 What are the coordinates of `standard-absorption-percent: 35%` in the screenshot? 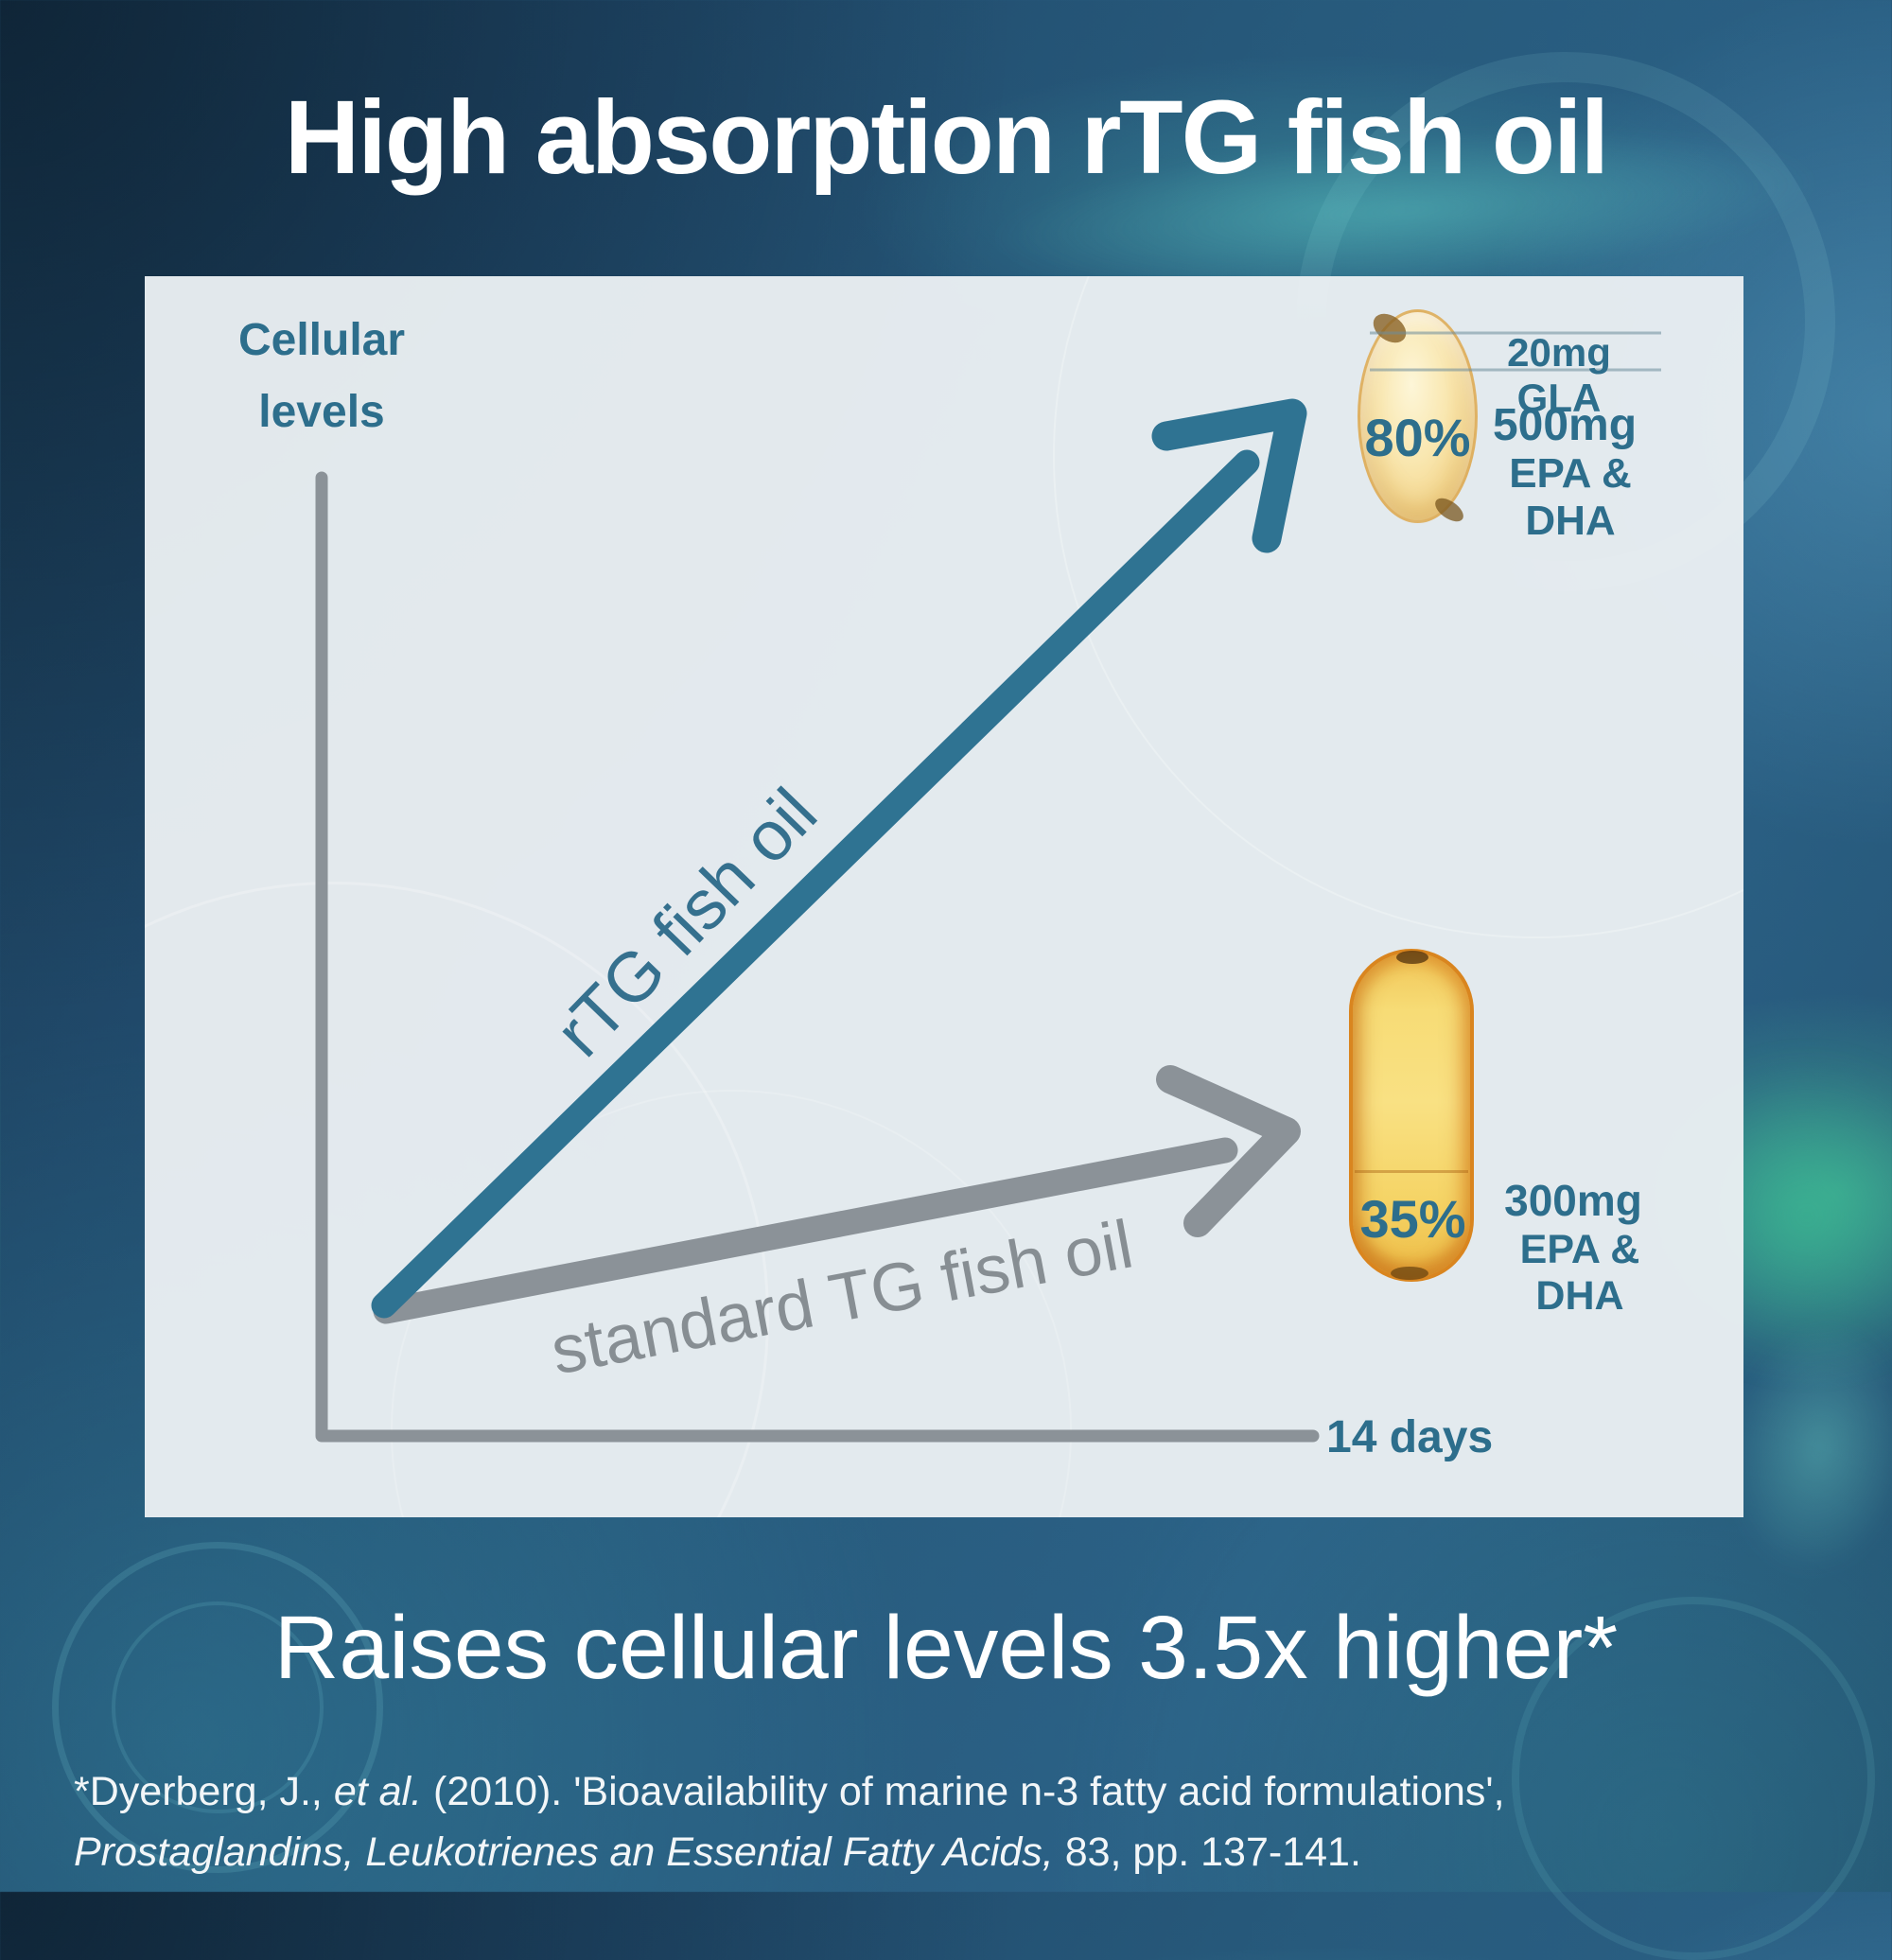 It's located at (1412, 1219).